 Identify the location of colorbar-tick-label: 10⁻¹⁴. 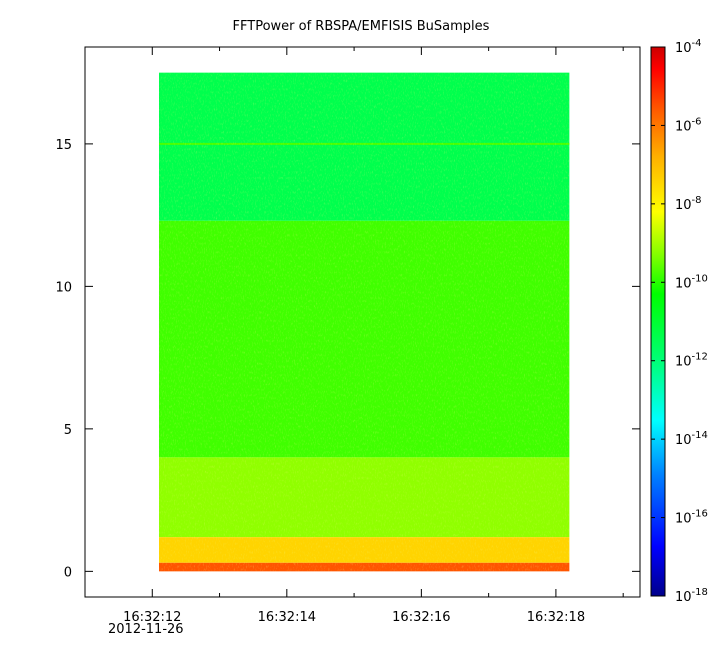
(691, 439).